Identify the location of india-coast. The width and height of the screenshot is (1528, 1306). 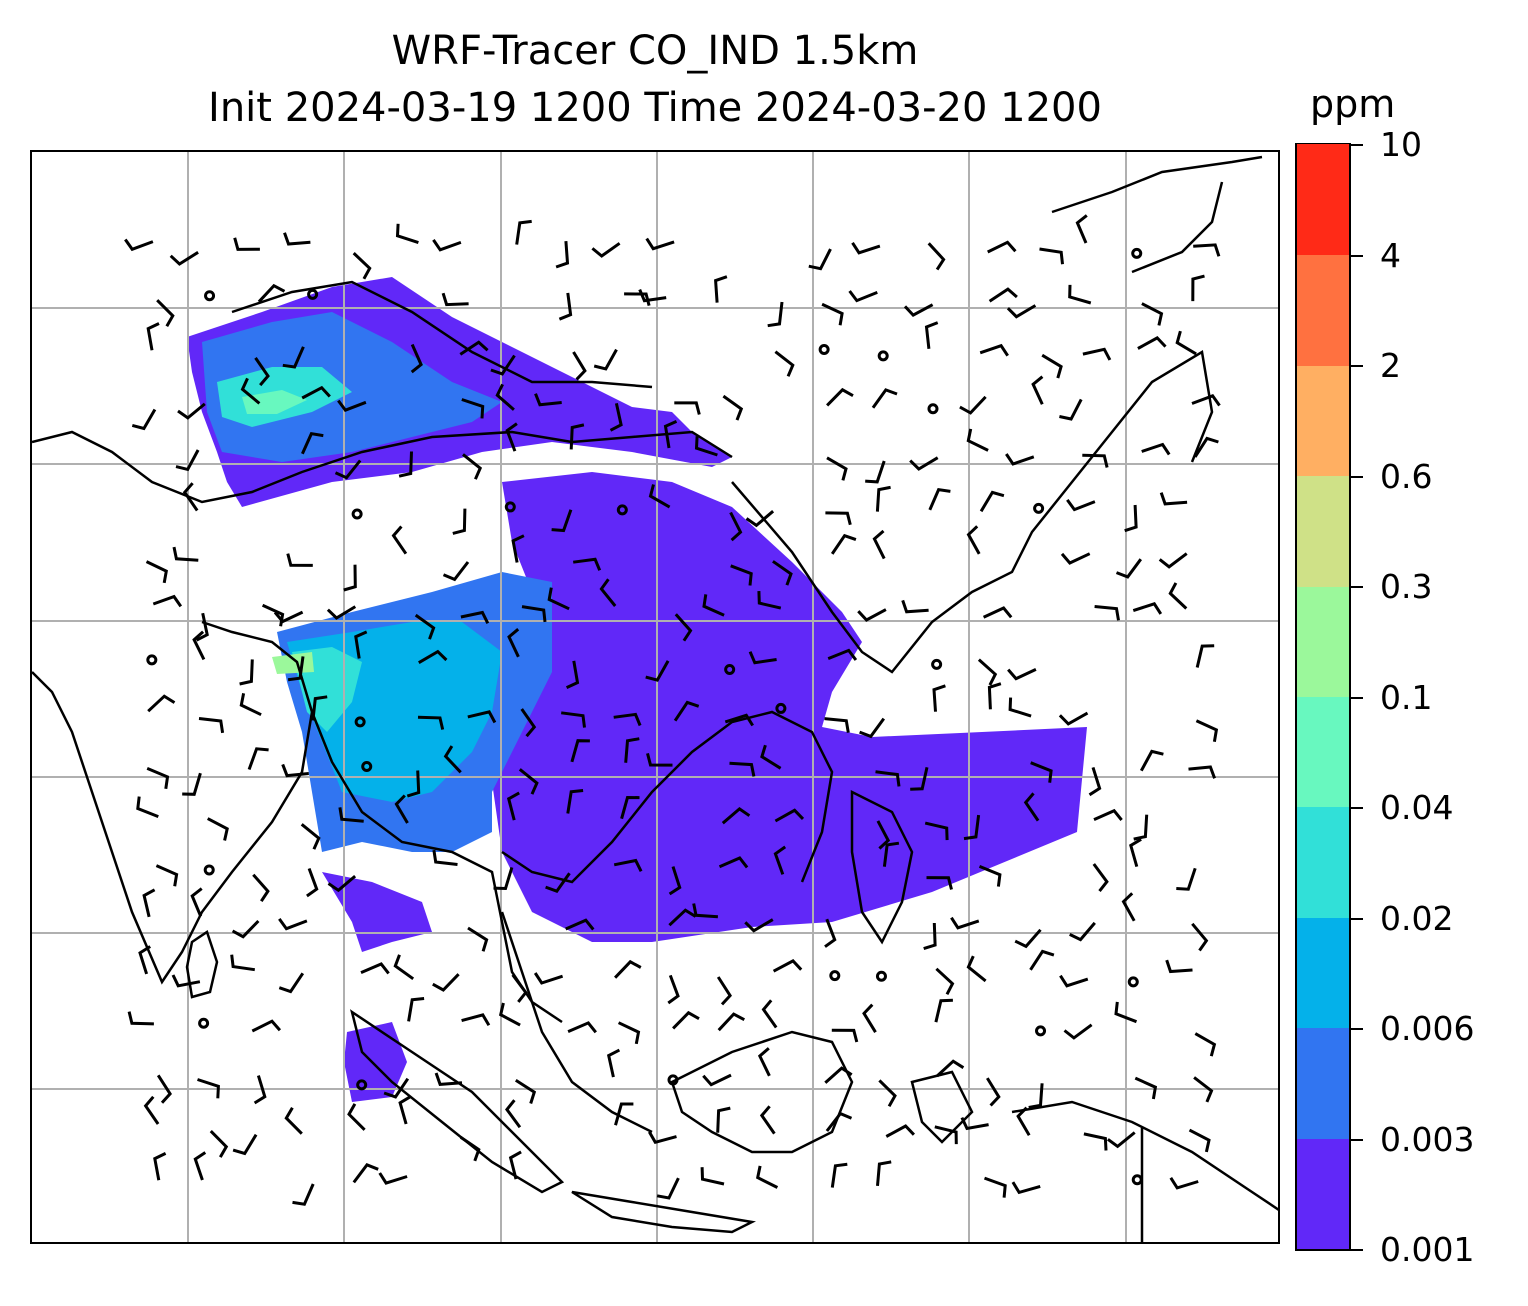
(173, 802).